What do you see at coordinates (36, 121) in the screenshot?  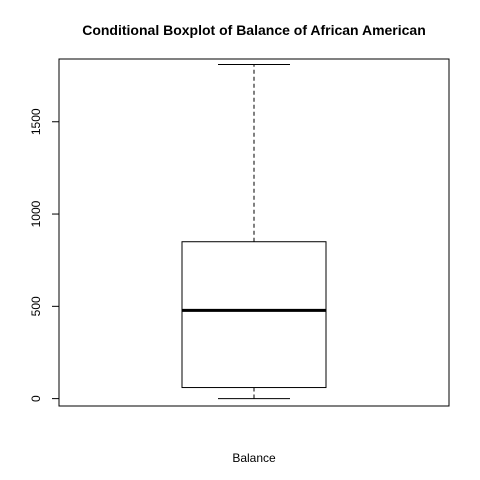 I see `y-tick-label: 1500` at bounding box center [36, 121].